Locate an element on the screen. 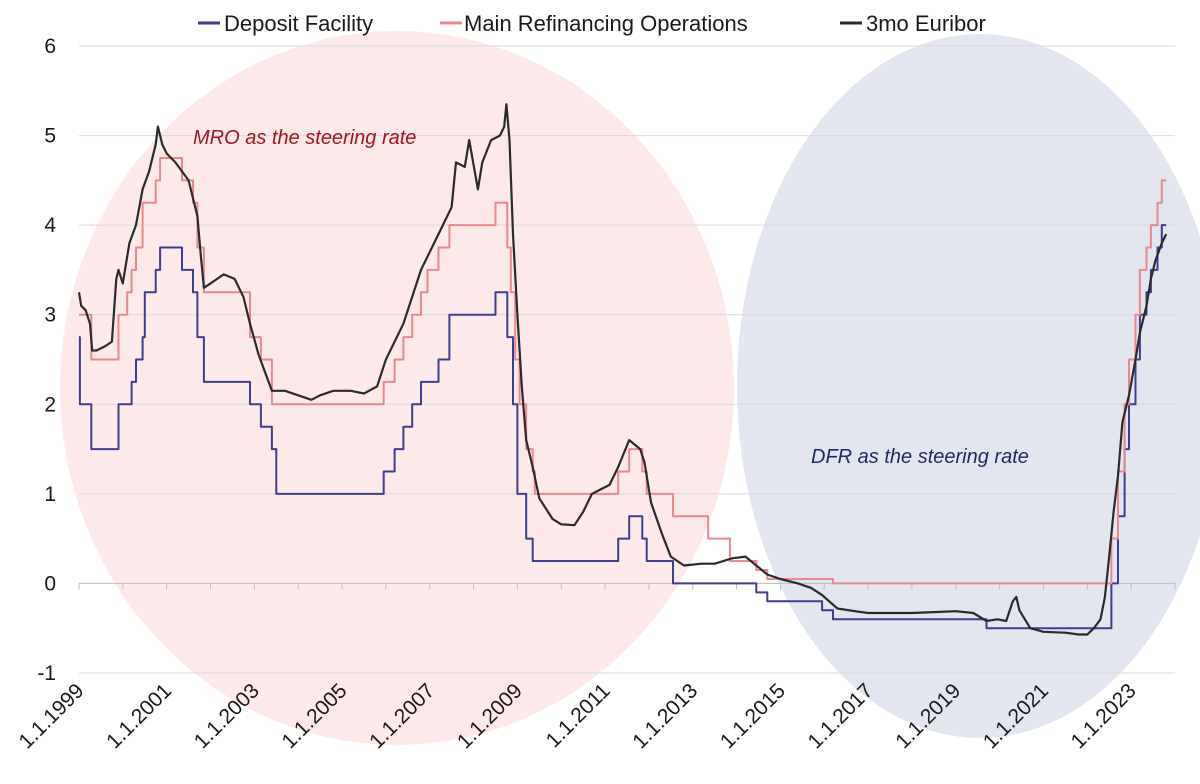  y-tick-label: 6 is located at coordinates (50, 46).